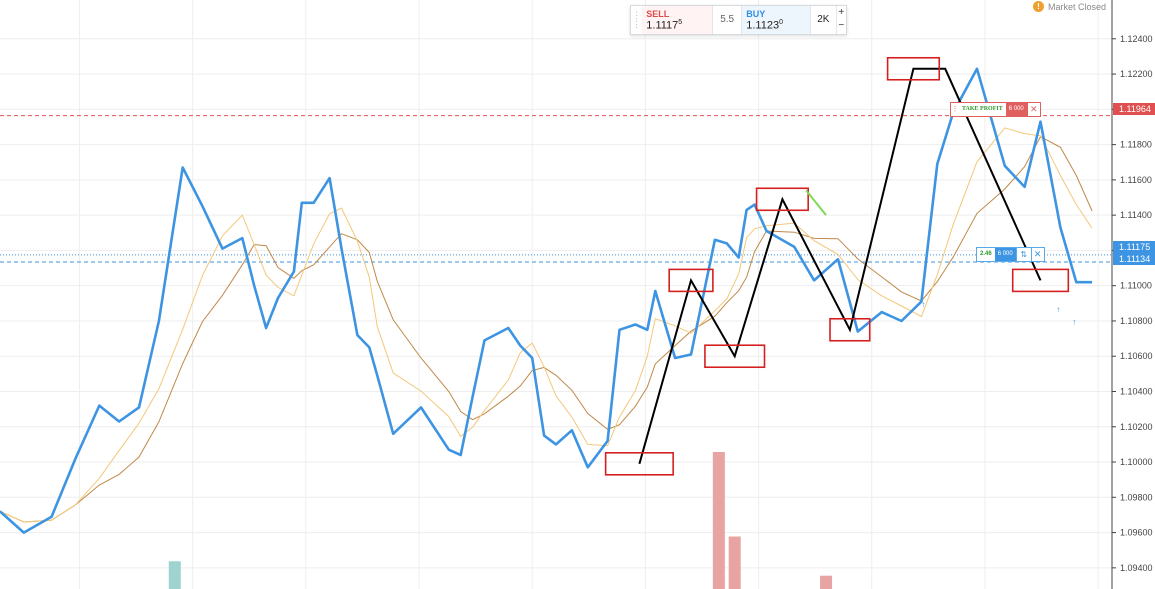 The height and width of the screenshot is (589, 1155). I want to click on tick-label: 1.10000, so click(1136, 462).